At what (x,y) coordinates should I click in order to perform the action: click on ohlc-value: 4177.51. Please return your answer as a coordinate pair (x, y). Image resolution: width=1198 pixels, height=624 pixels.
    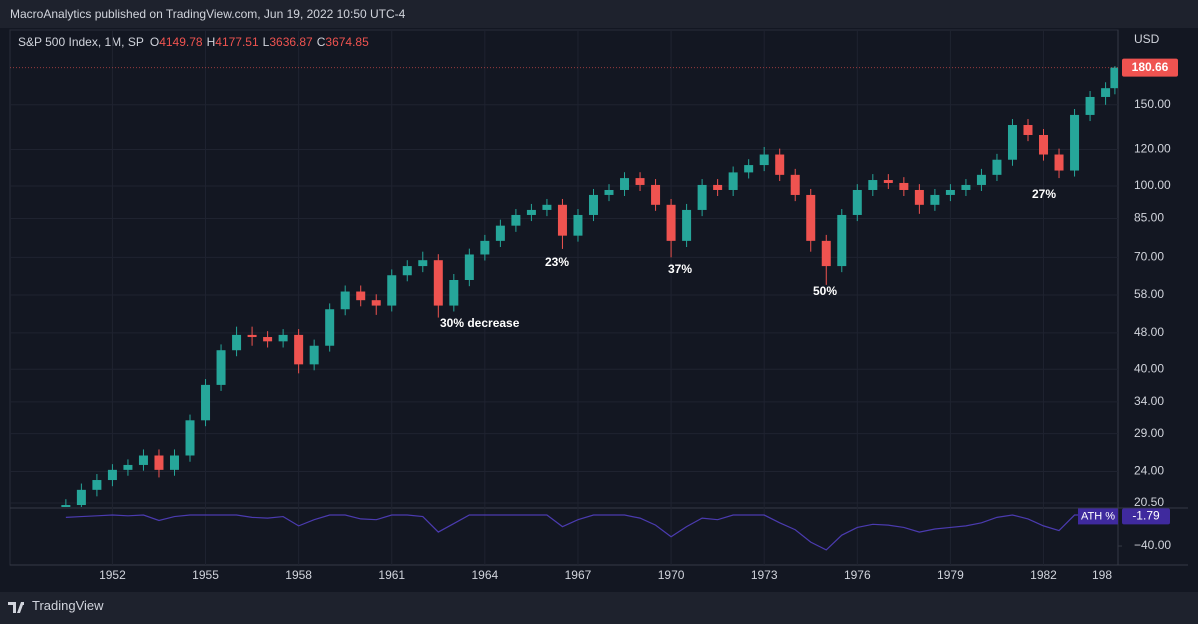
    Looking at the image, I should click on (237, 42).